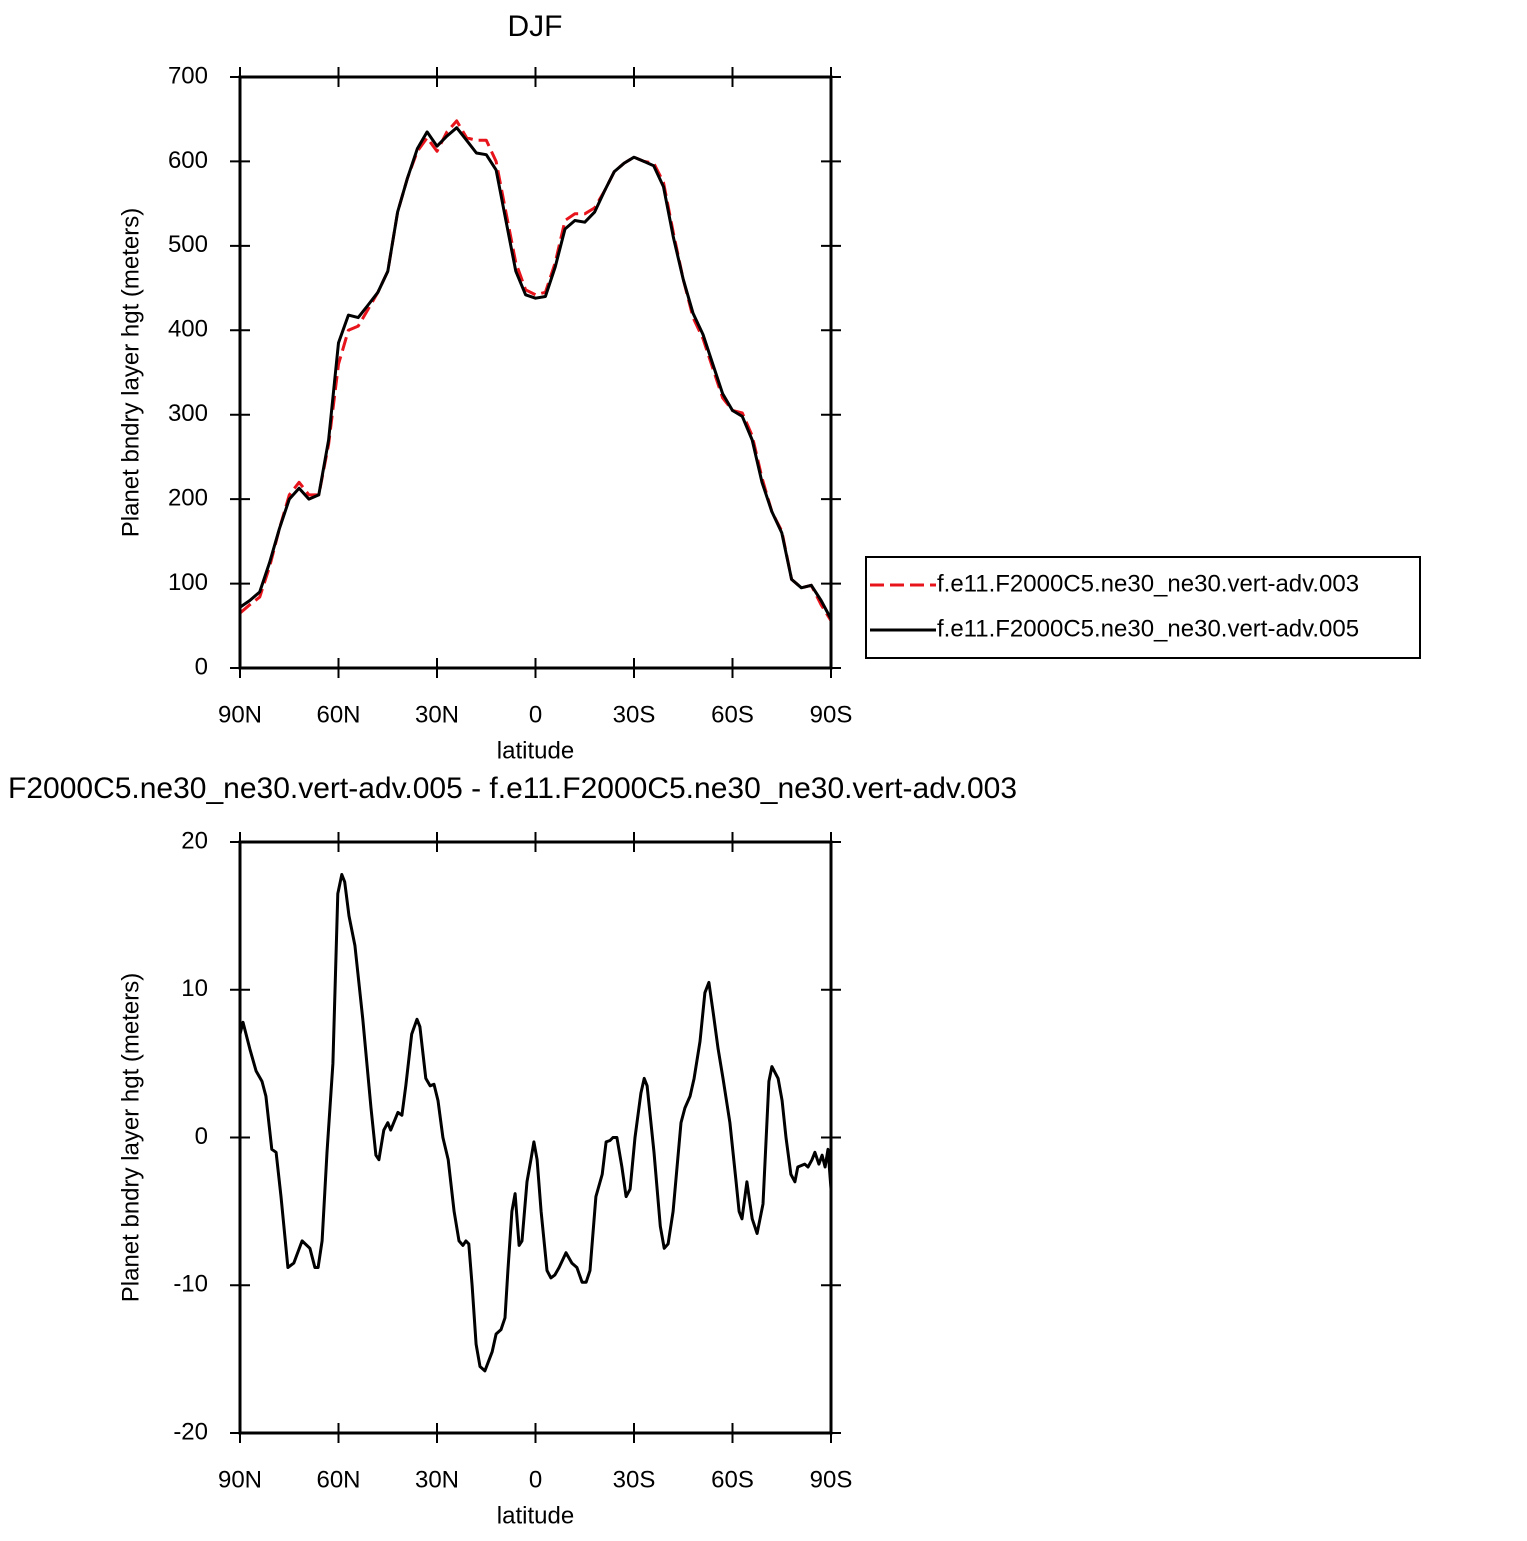 This screenshot has width=1527, height=1541. I want to click on y-tick-label: 700, so click(188, 75).